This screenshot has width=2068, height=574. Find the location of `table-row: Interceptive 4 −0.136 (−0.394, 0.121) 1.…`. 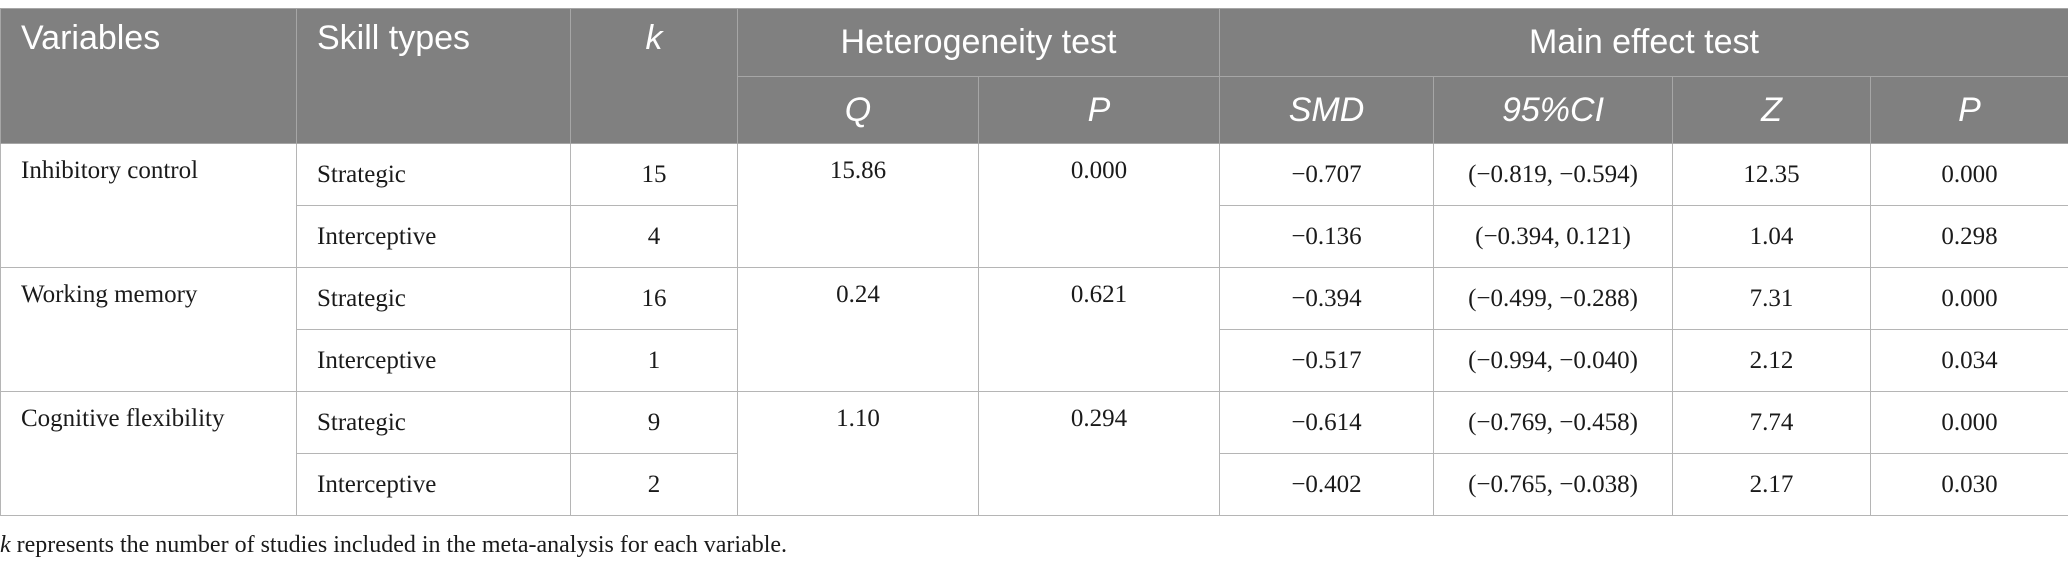

table-row: Interceptive 4 −0.136 (−0.394, 0.121) 1.… is located at coordinates (1034, 236).